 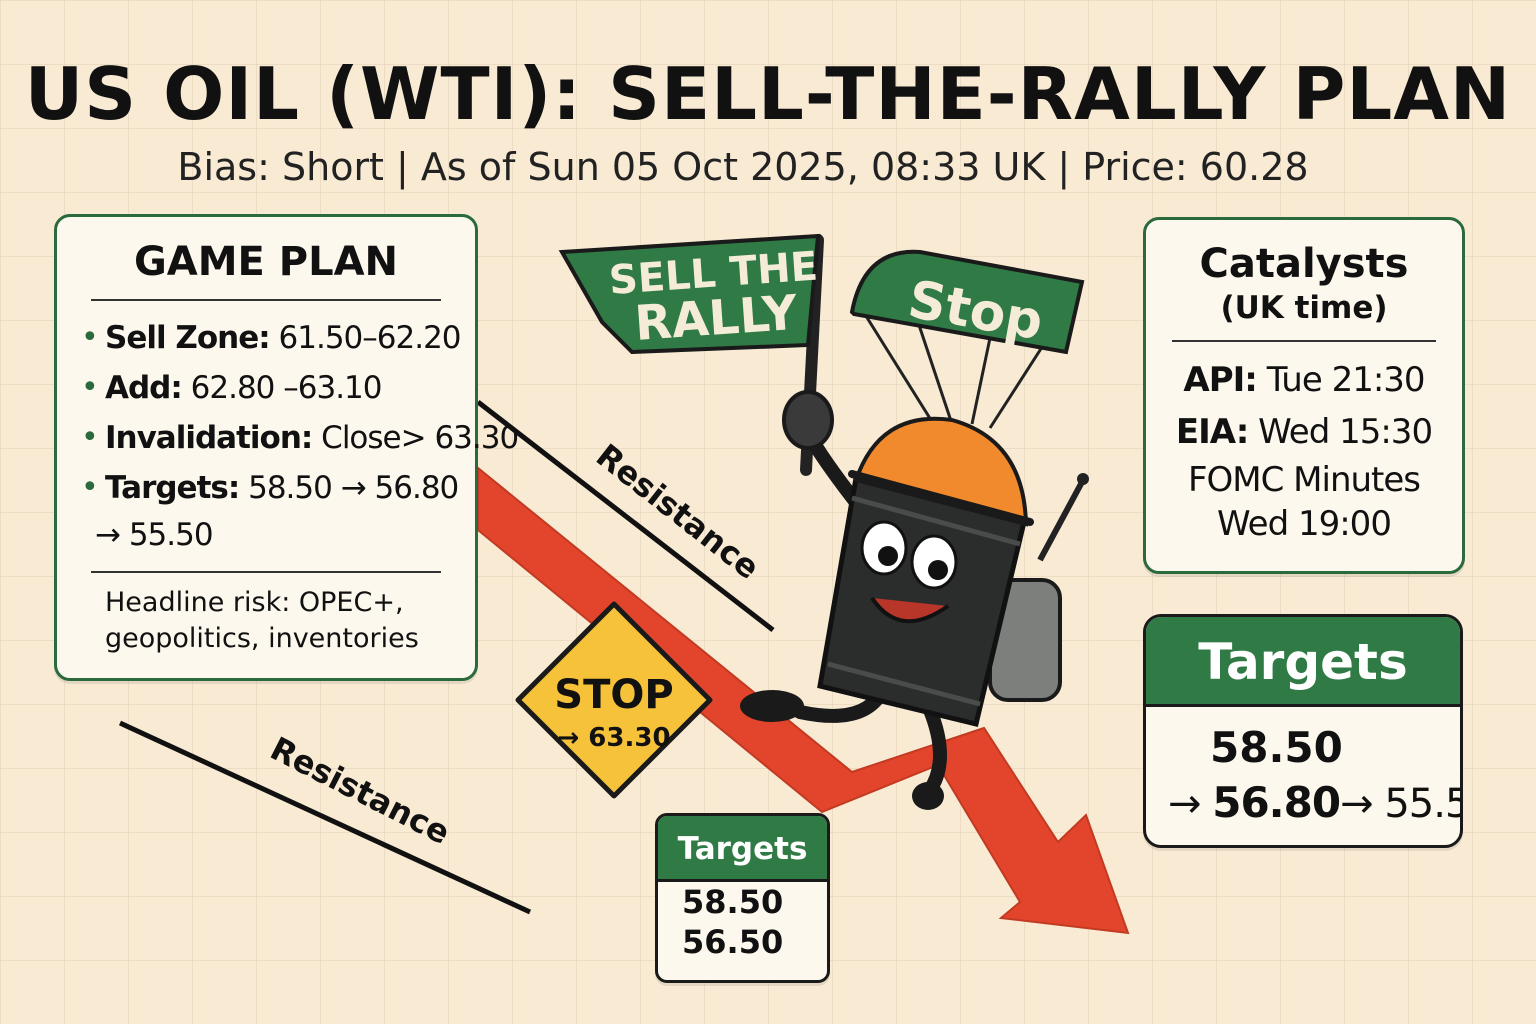 What do you see at coordinates (353, 488) in the screenshot?
I see `item-value: 58.50 → 56.80` at bounding box center [353, 488].